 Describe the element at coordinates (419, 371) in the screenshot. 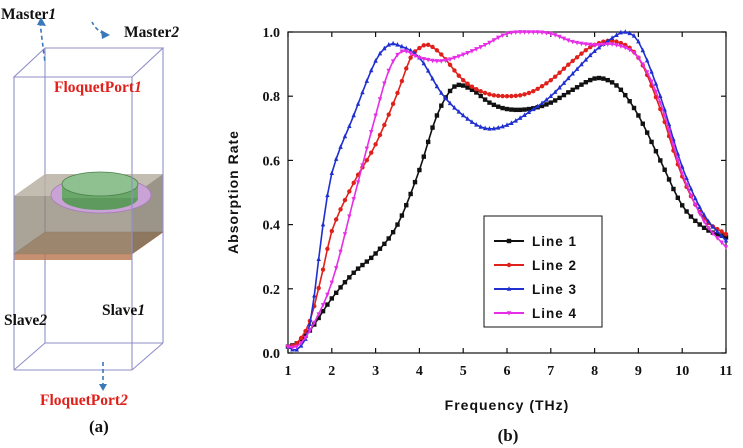

I see `x-tick-label-3: 4` at that location.